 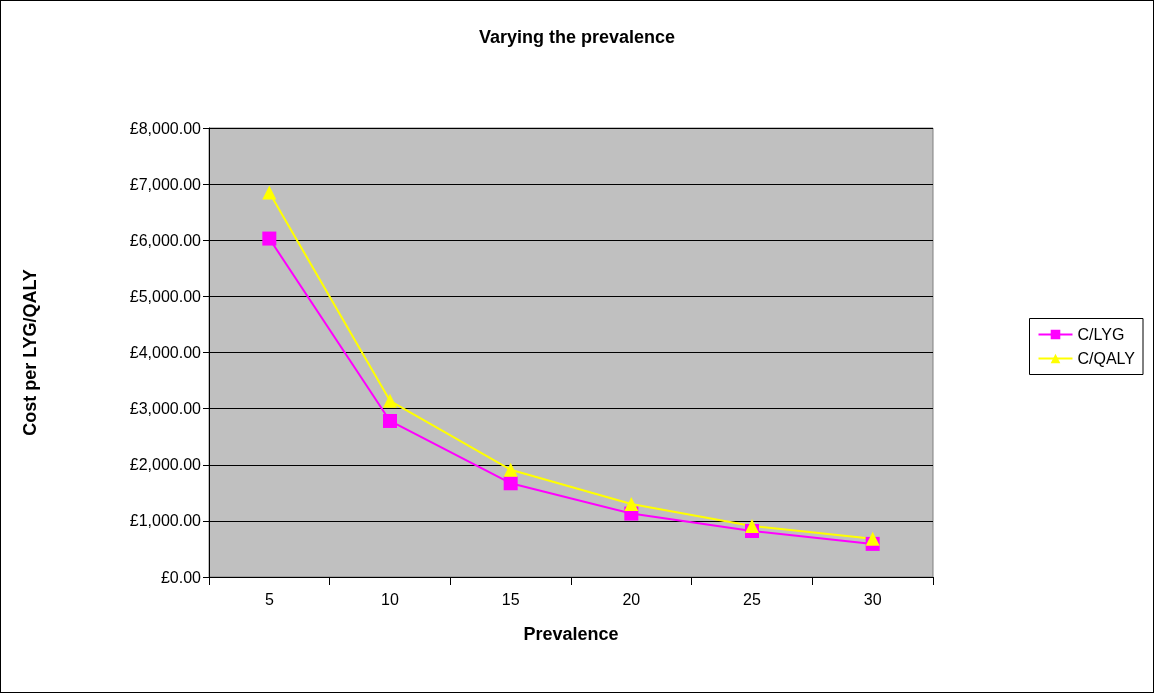 What do you see at coordinates (571, 634) in the screenshot?
I see `x-axis-title: Prevalence` at bounding box center [571, 634].